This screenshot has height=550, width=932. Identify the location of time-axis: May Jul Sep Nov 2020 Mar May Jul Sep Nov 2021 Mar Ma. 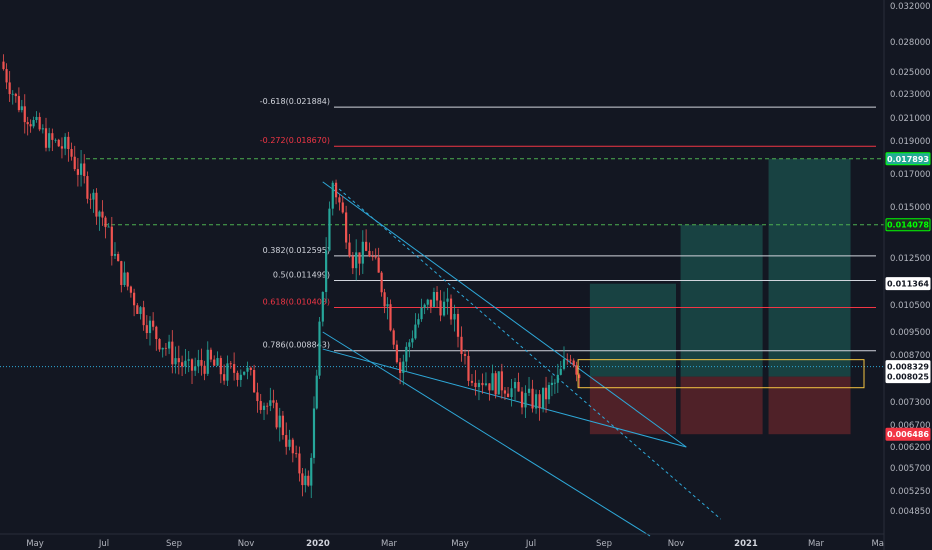
(455, 544).